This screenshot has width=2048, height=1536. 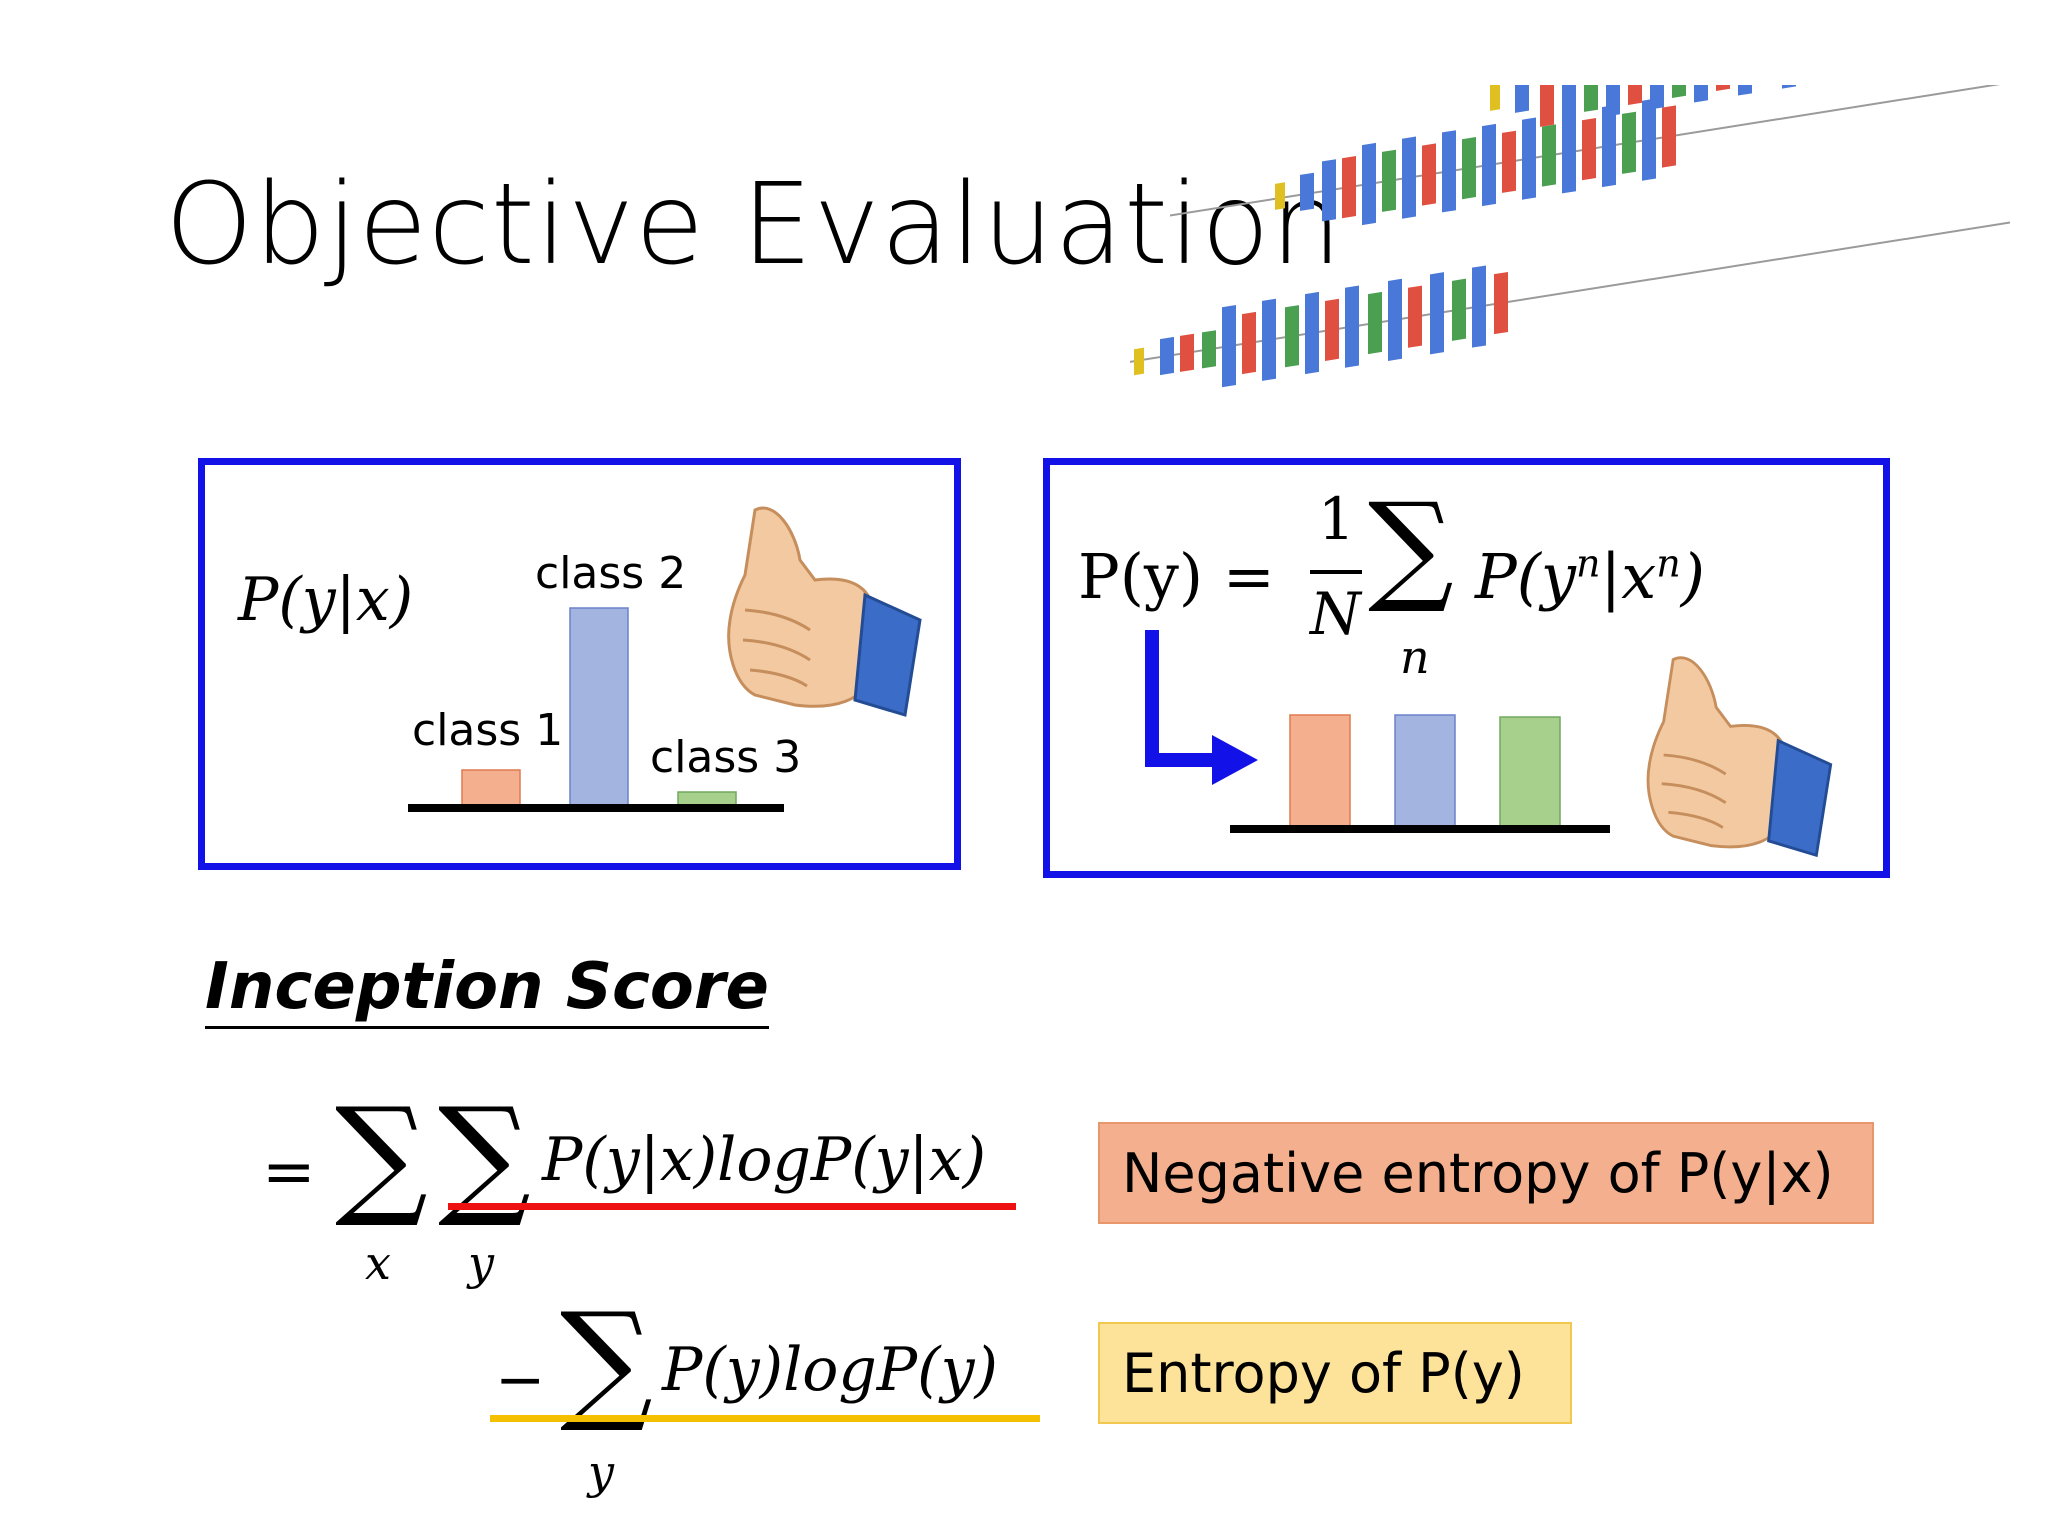 I want to click on entropy-expression: P(y)logP(y), so click(x=830, y=1370).